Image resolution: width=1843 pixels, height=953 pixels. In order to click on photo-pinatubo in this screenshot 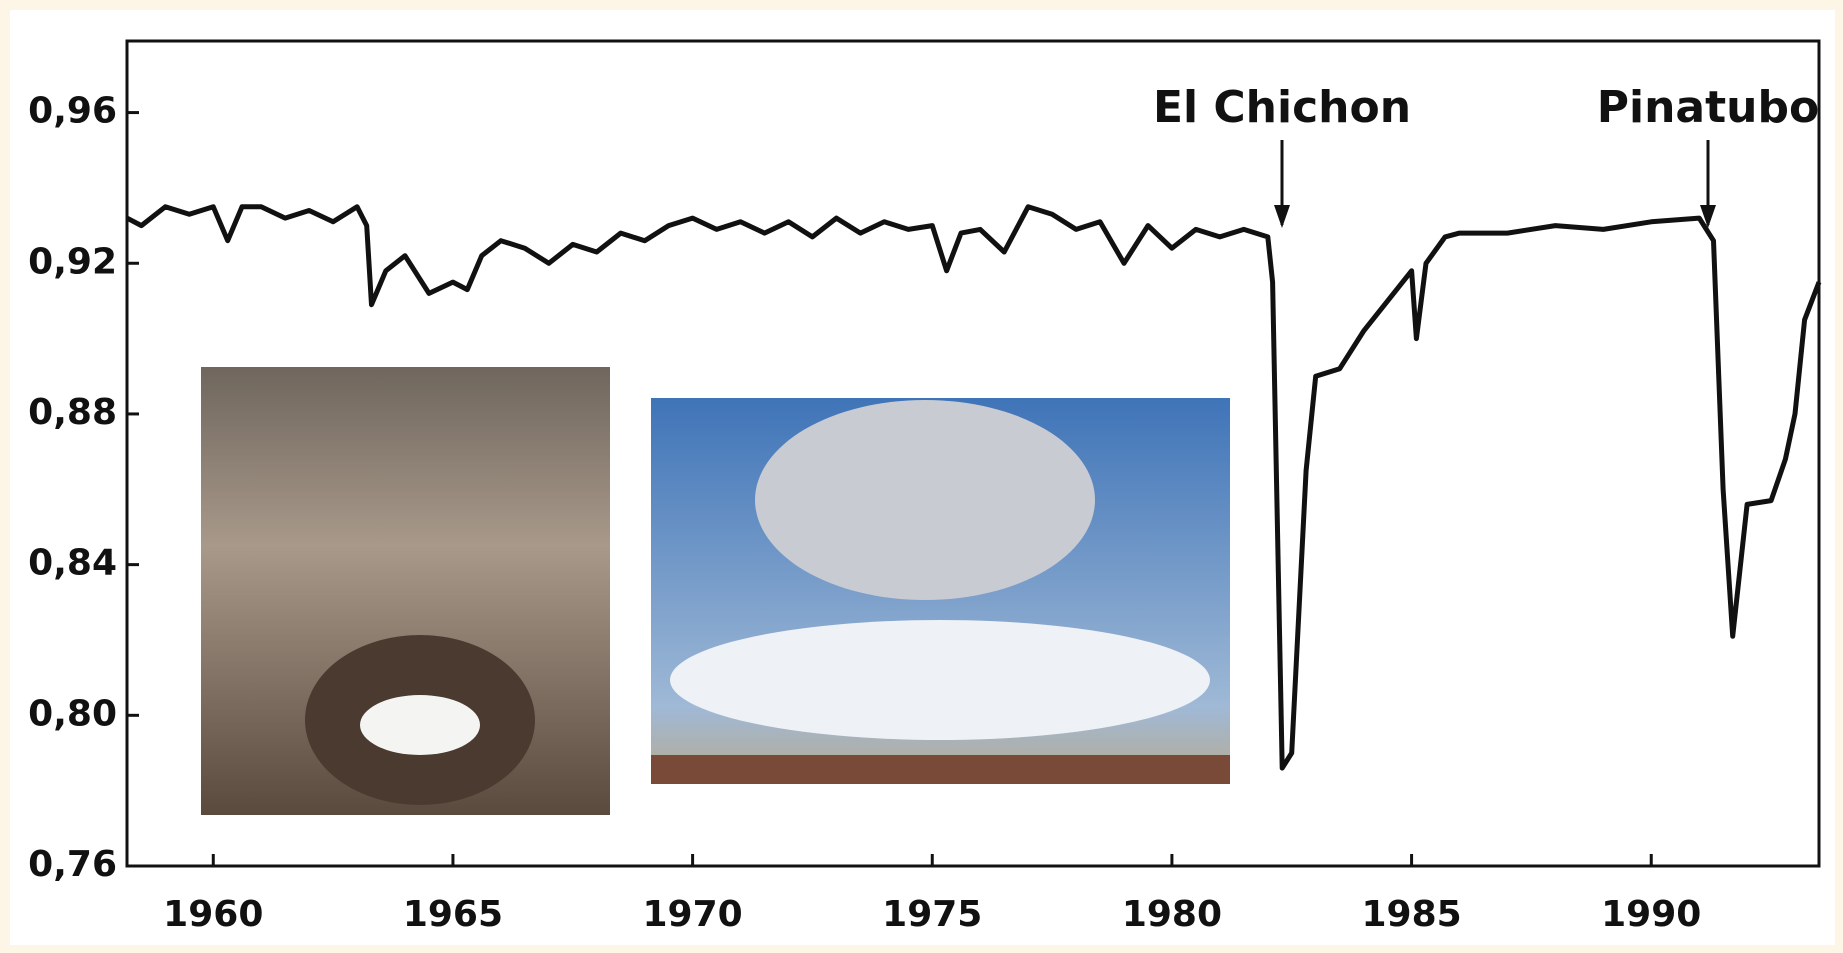, I will do `click(940, 591)`.